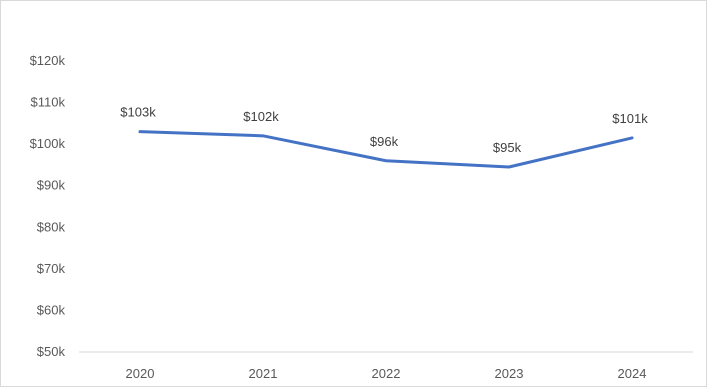  I want to click on data-label: $103k, so click(138, 112).